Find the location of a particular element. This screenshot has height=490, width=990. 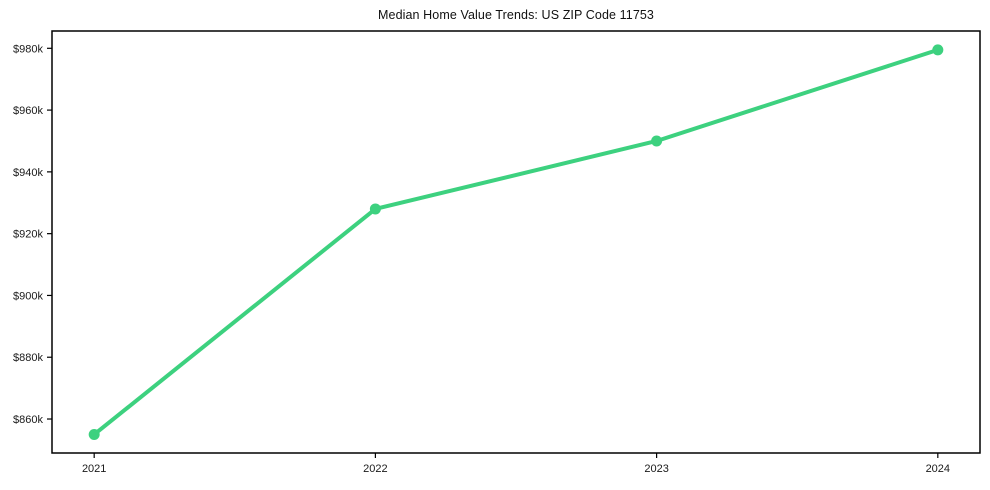

y-tick-label: $900k is located at coordinates (28, 296).